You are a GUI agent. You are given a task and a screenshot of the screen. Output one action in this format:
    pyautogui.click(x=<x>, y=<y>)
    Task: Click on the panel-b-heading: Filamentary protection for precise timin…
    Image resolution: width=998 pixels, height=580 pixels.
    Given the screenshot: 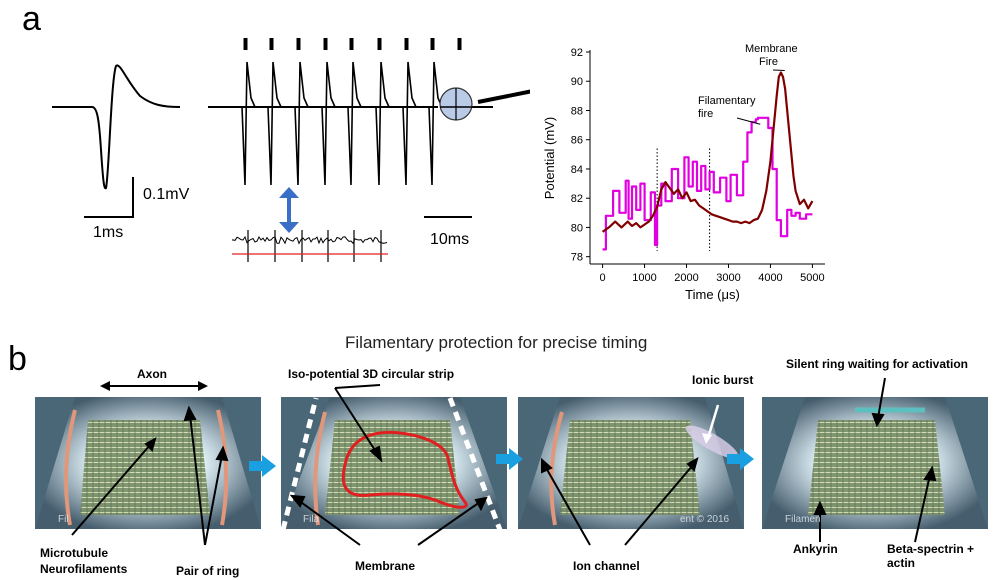 What is the action you would take?
    pyautogui.click(x=496, y=342)
    